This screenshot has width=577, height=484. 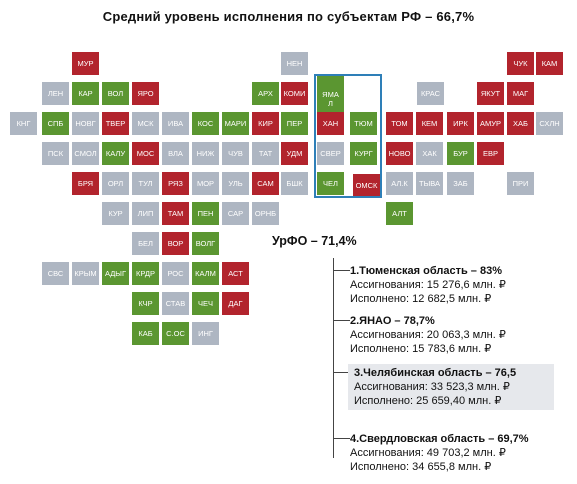 What do you see at coordinates (85, 183) in the screenshot?
I see `region-tile: БРЯ` at bounding box center [85, 183].